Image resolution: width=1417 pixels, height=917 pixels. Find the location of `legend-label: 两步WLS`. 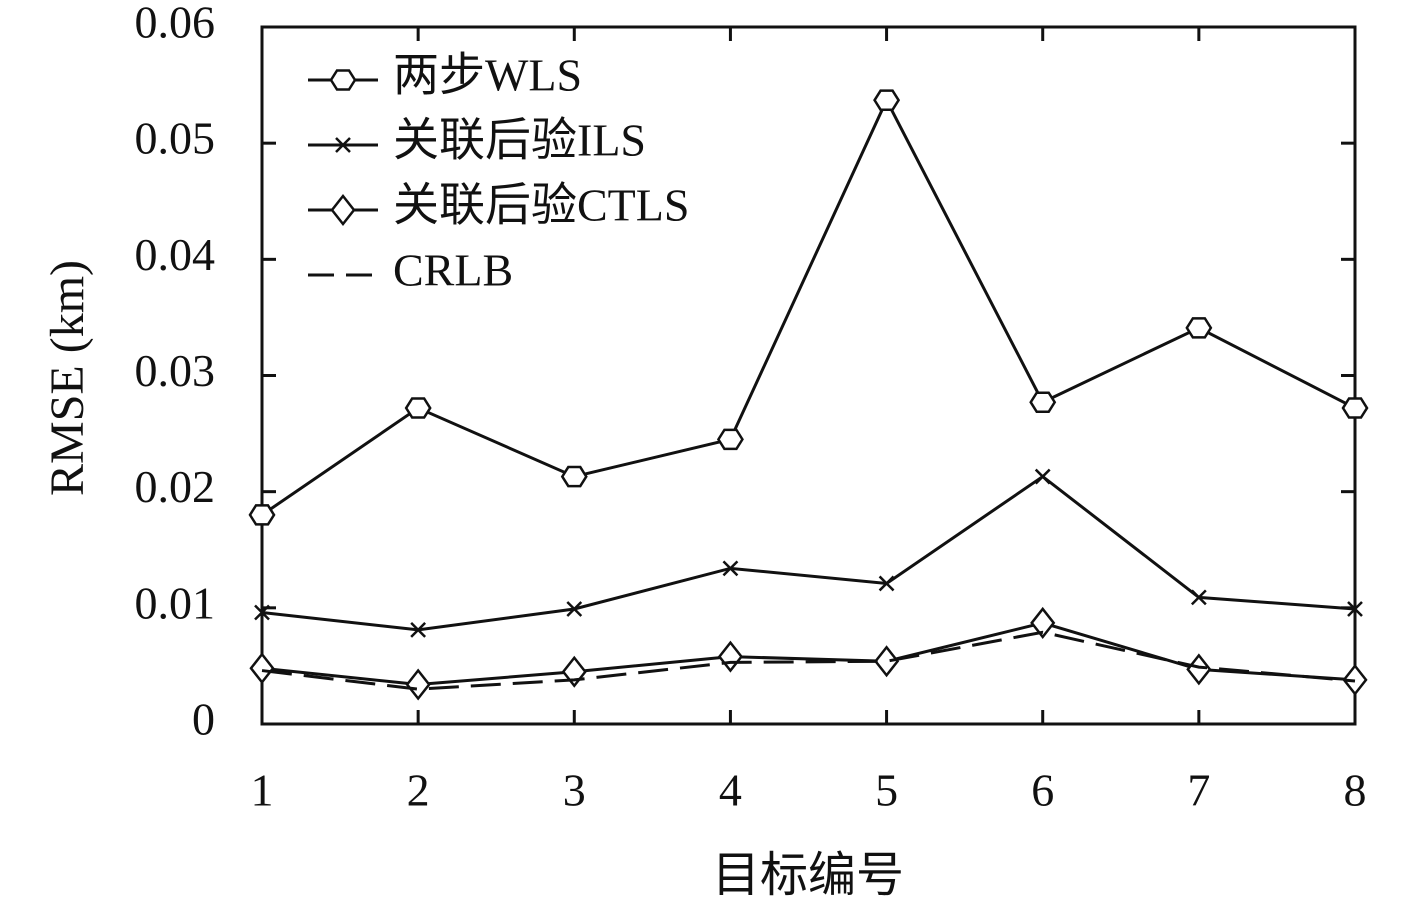

legend-label: 两步WLS is located at coordinates (487, 75).